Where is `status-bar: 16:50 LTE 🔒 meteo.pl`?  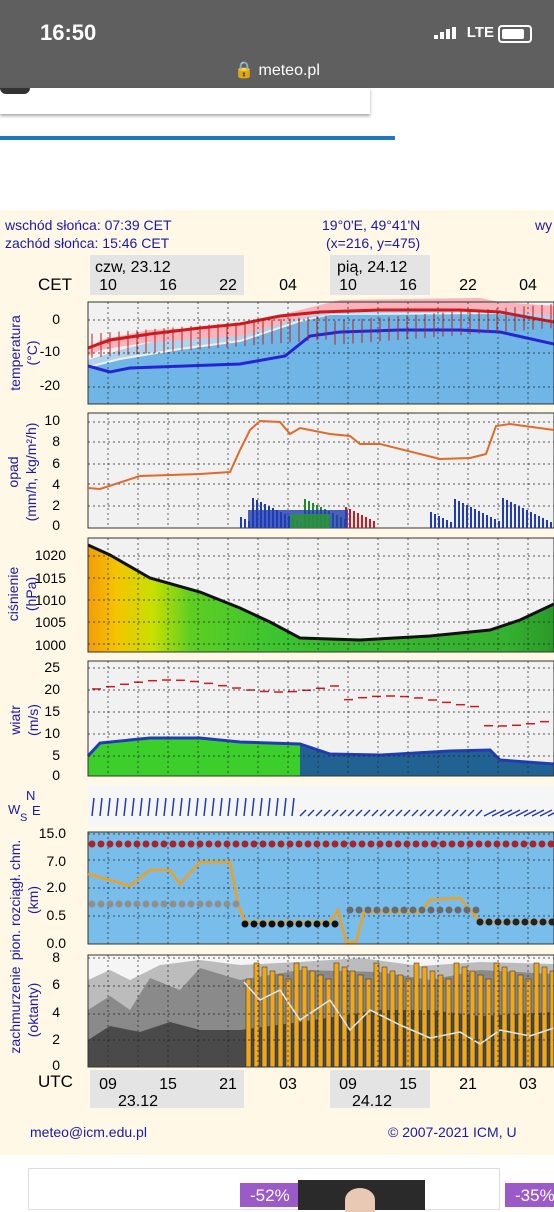
status-bar: 16:50 LTE 🔒 meteo.pl is located at coordinates (277, 44).